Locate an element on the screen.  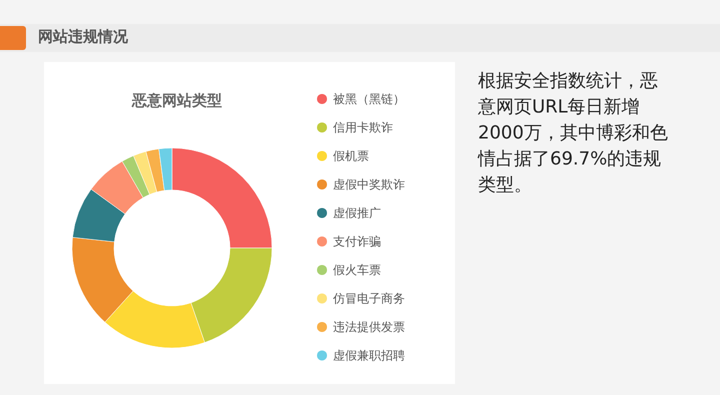
text: 网站违规情况 is located at coordinates (83, 37).